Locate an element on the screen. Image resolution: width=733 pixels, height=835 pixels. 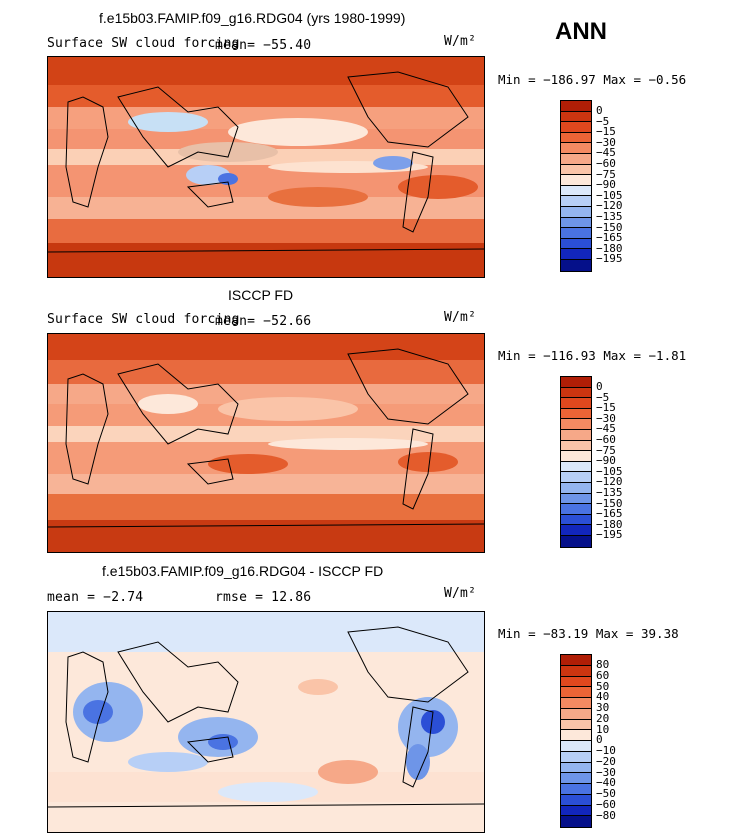
panel3-cbar-label-9: −20 is located at coordinates (606, 761).